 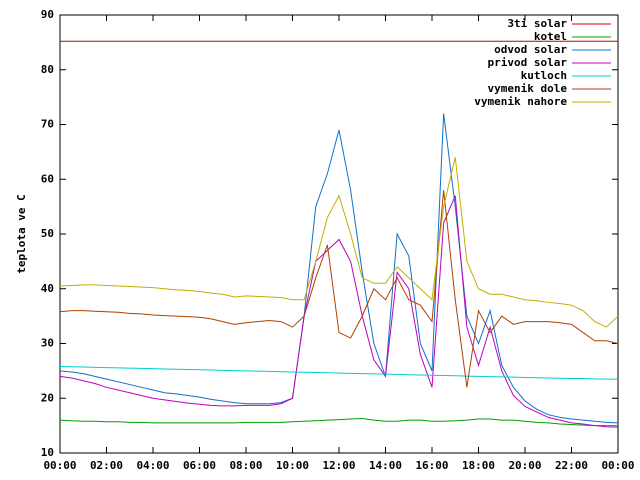 What do you see at coordinates (478, 465) in the screenshot?
I see `x-tick-label: 18:00` at bounding box center [478, 465].